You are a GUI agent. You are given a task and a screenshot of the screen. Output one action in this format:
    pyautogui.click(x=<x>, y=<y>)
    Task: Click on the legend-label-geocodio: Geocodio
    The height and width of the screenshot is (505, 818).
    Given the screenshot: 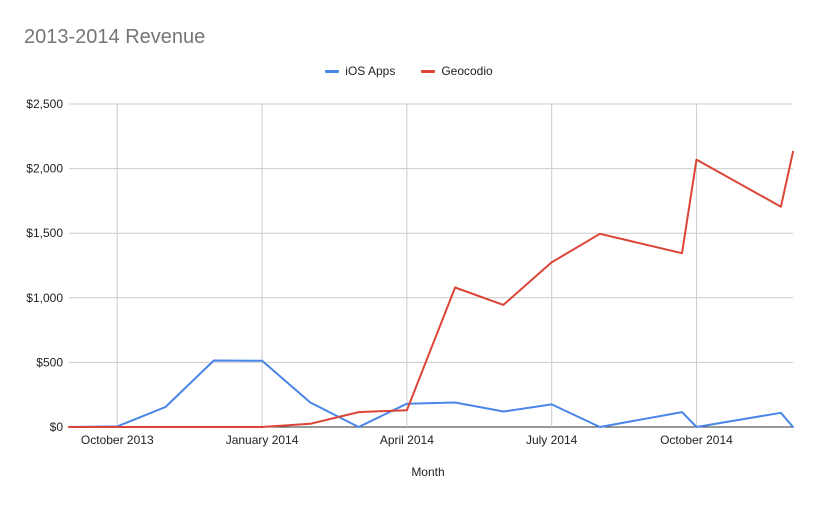 What is the action you would take?
    pyautogui.click(x=467, y=71)
    